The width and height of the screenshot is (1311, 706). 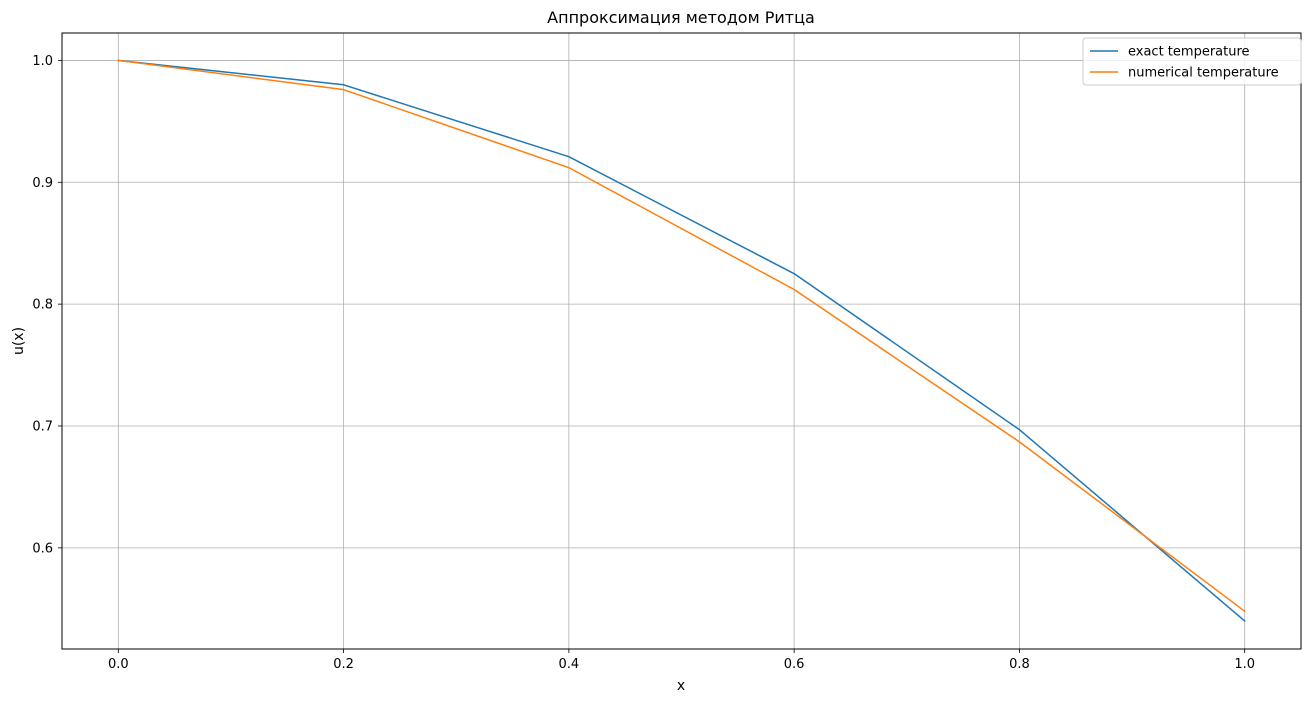 I want to click on x-tick-label: 1.0, so click(x=1244, y=664).